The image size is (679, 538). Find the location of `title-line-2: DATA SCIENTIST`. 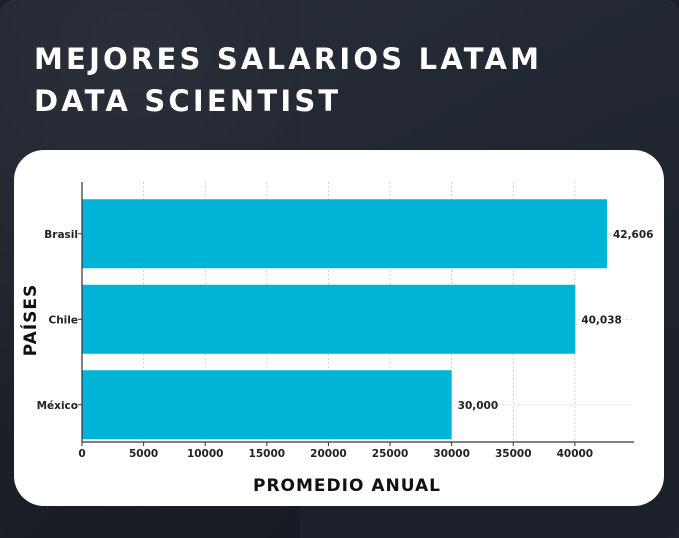

title-line-2: DATA SCIENTIST is located at coordinates (188, 101).